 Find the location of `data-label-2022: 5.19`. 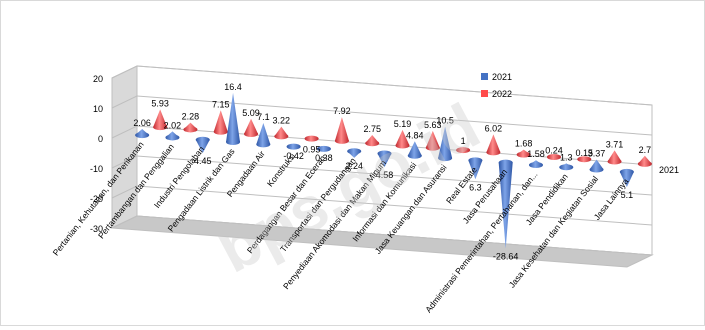

data-label-2022: 5.19 is located at coordinates (403, 124).